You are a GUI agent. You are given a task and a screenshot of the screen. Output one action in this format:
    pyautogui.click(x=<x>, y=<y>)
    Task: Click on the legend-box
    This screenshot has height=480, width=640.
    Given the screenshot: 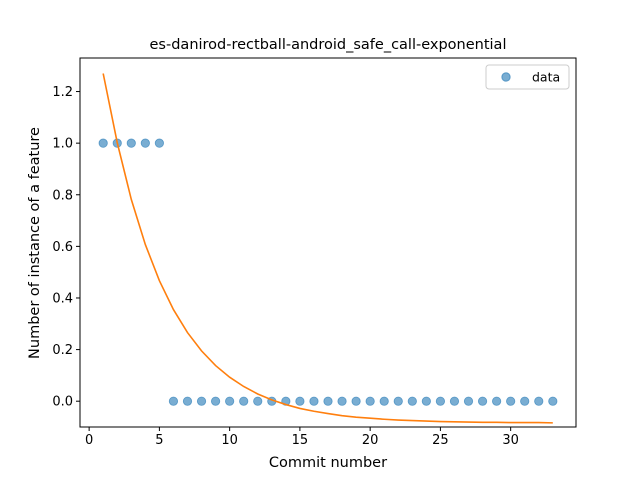 What is the action you would take?
    pyautogui.click(x=527, y=77)
    